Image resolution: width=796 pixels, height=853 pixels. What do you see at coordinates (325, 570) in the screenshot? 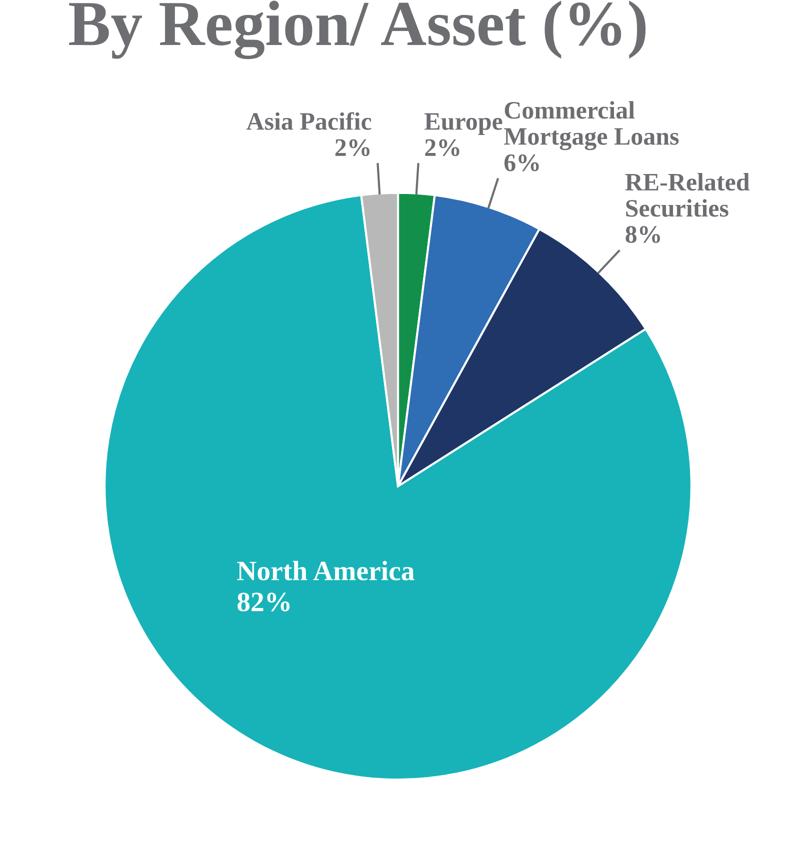
I see `slice-label: North America` at bounding box center [325, 570].